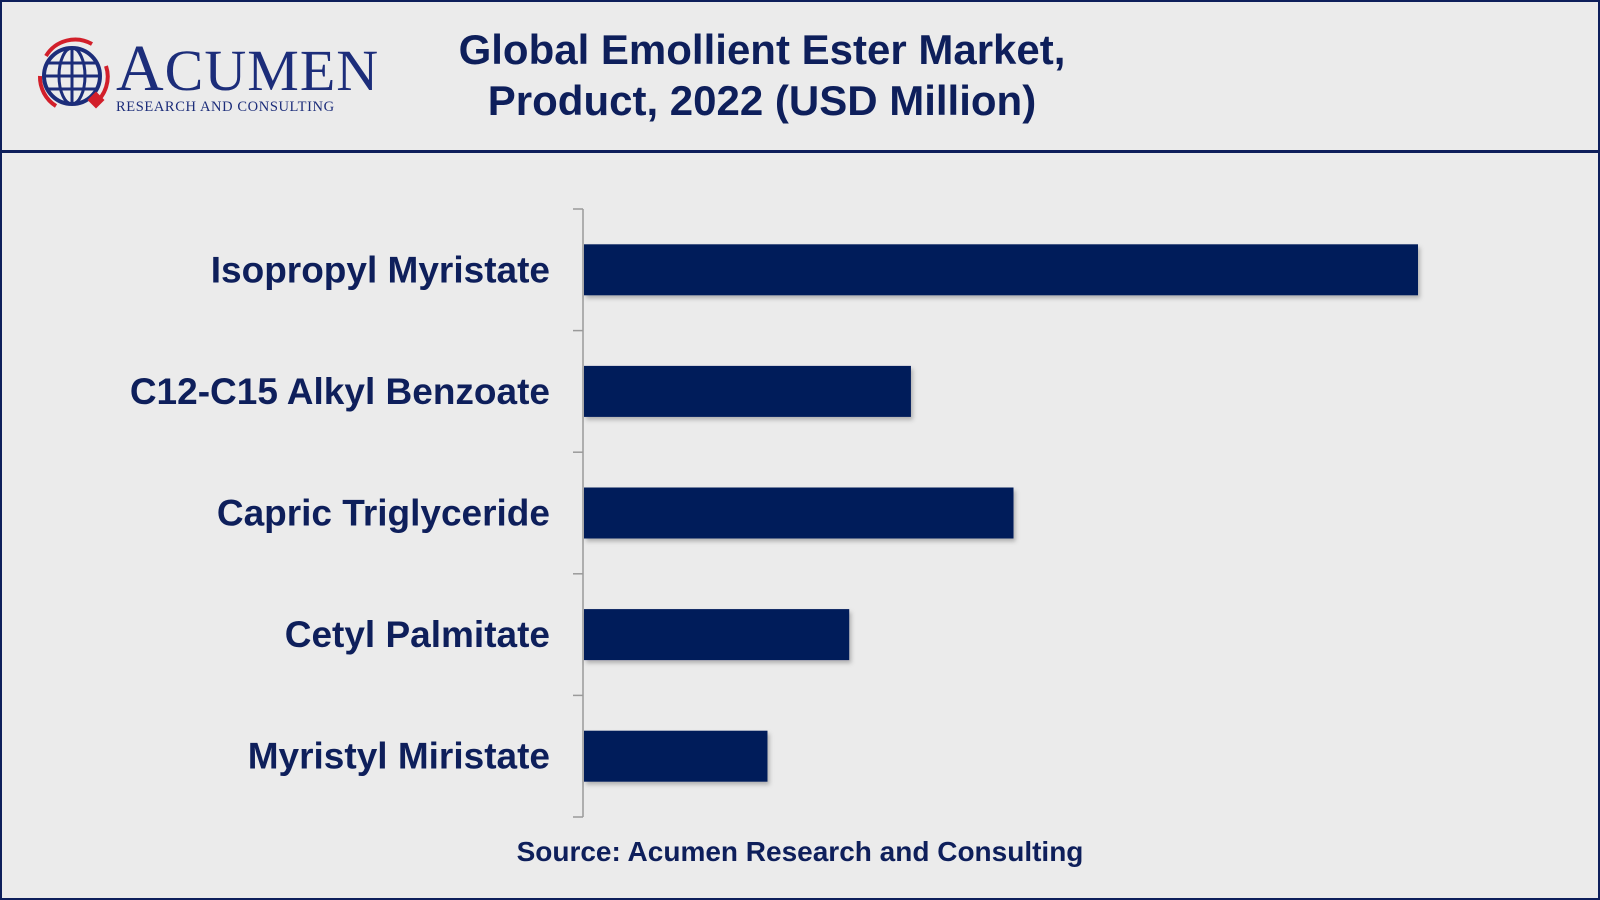  What do you see at coordinates (762, 100) in the screenshot?
I see `chart-title-line-2: Product, 2022 (USD Million)` at bounding box center [762, 100].